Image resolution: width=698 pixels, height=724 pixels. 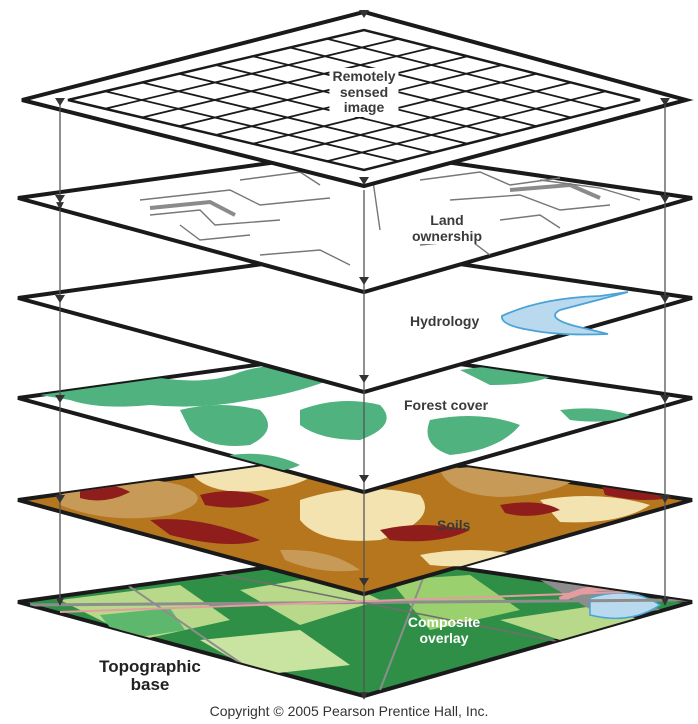 I want to click on label-remotely-sensed-image: Remotely sensed image, so click(x=364, y=93).